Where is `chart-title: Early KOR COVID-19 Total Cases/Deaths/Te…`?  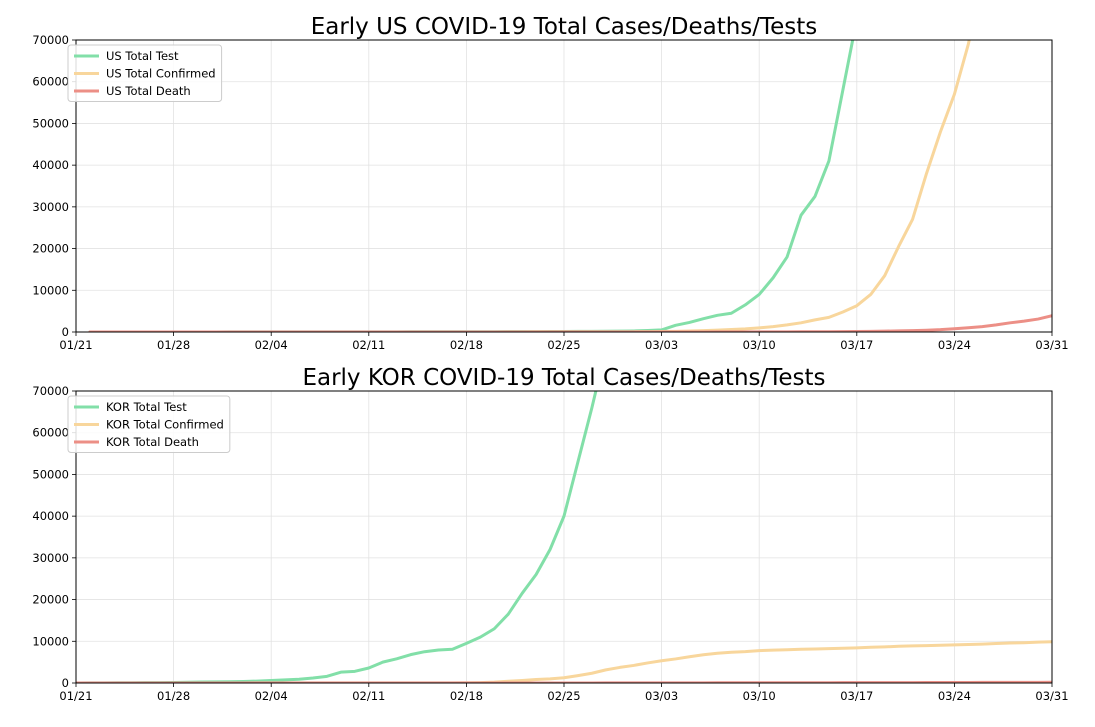
chart-title: Early KOR COVID-19 Total Cases/Deaths/Te… is located at coordinates (563, 378).